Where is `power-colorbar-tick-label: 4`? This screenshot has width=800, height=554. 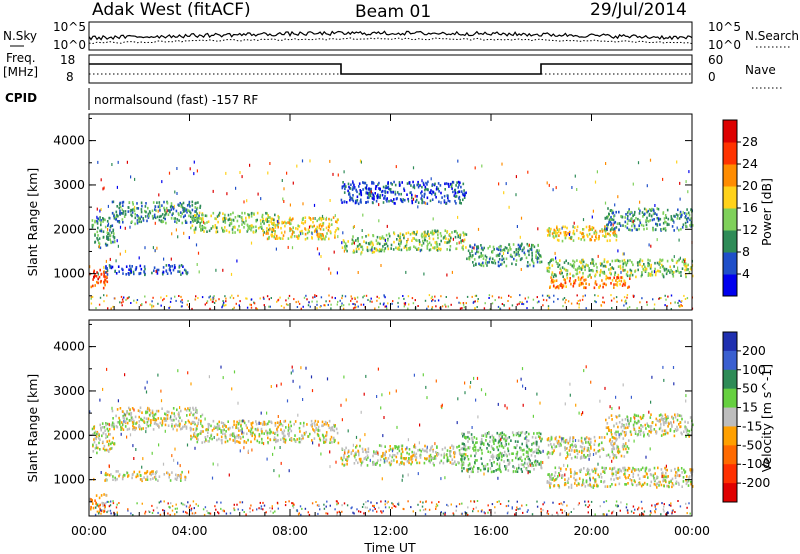 power-colorbar-tick-label: 4 is located at coordinates (746, 273).